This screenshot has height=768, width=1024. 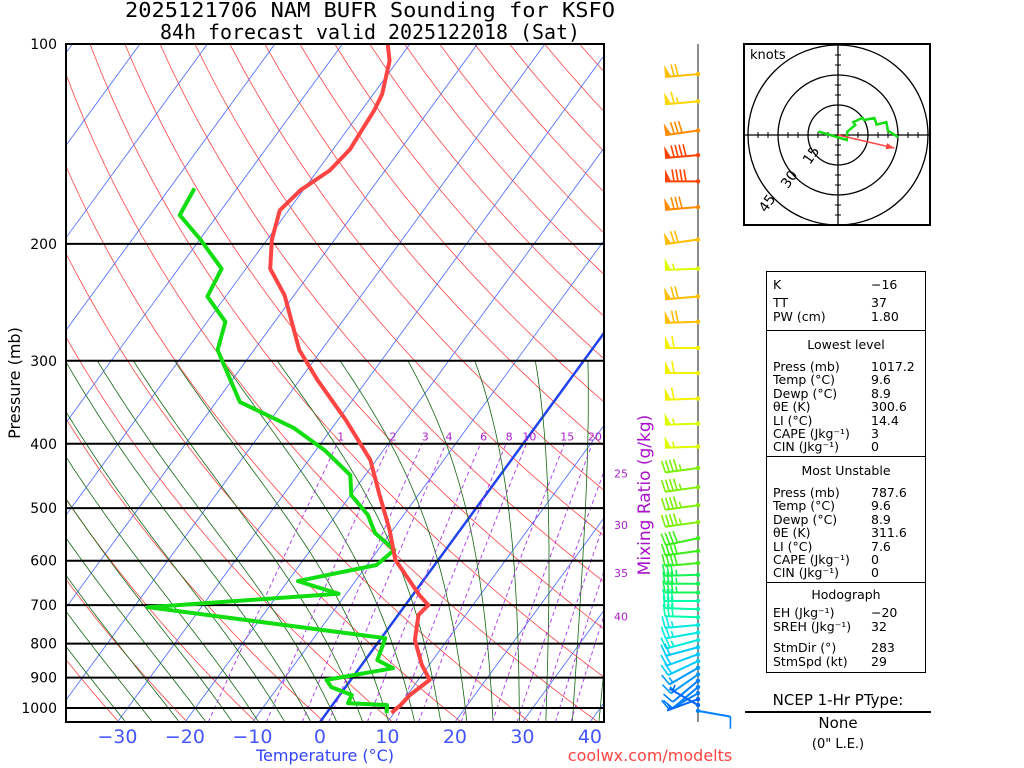 I want to click on stat-value: 32, so click(x=879, y=626).